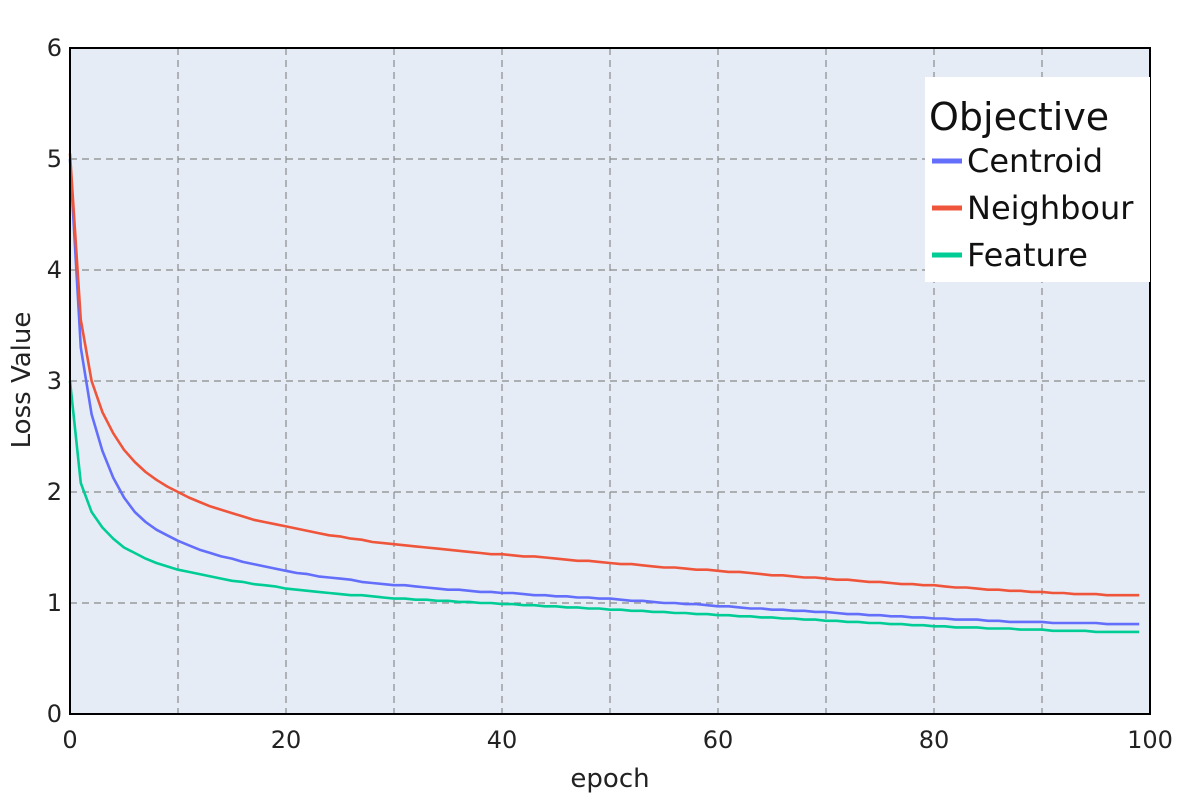  I want to click on x-tick-label: 0, so click(69, 740).